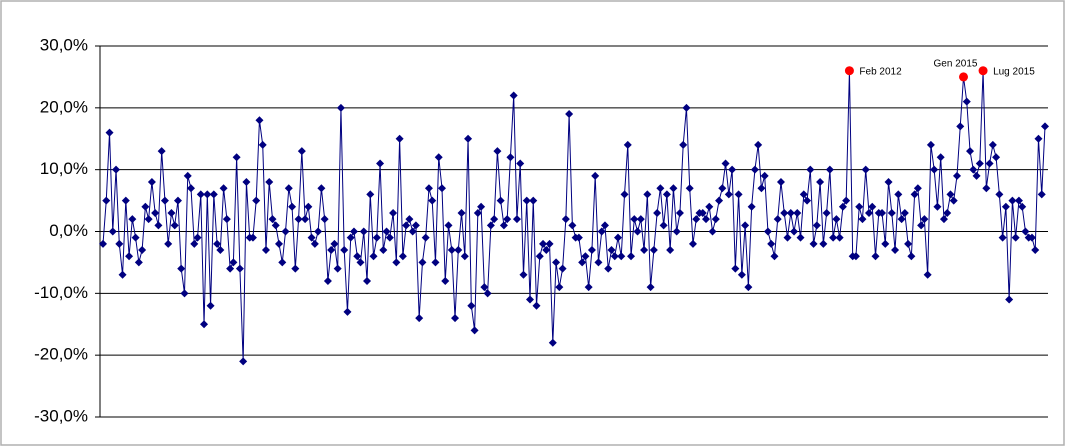  Describe the element at coordinates (983, 71) in the screenshot. I see `highlight-point` at that location.